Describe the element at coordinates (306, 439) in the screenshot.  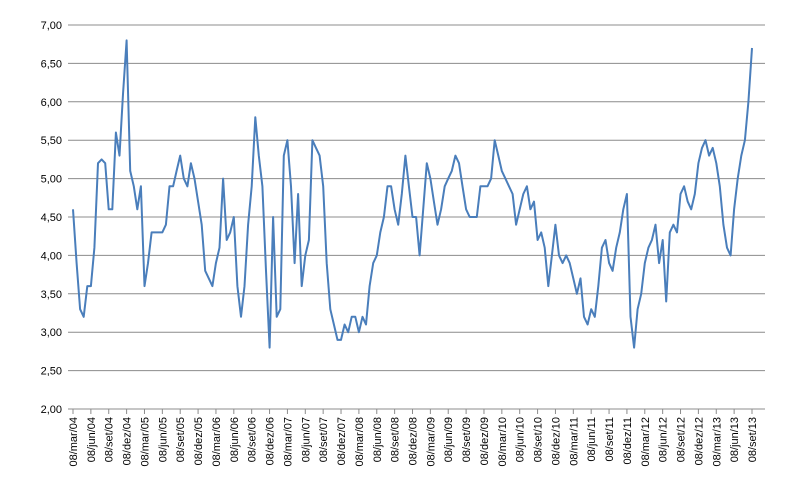
I see `x-tick-label: 08/jun/07` at that location.